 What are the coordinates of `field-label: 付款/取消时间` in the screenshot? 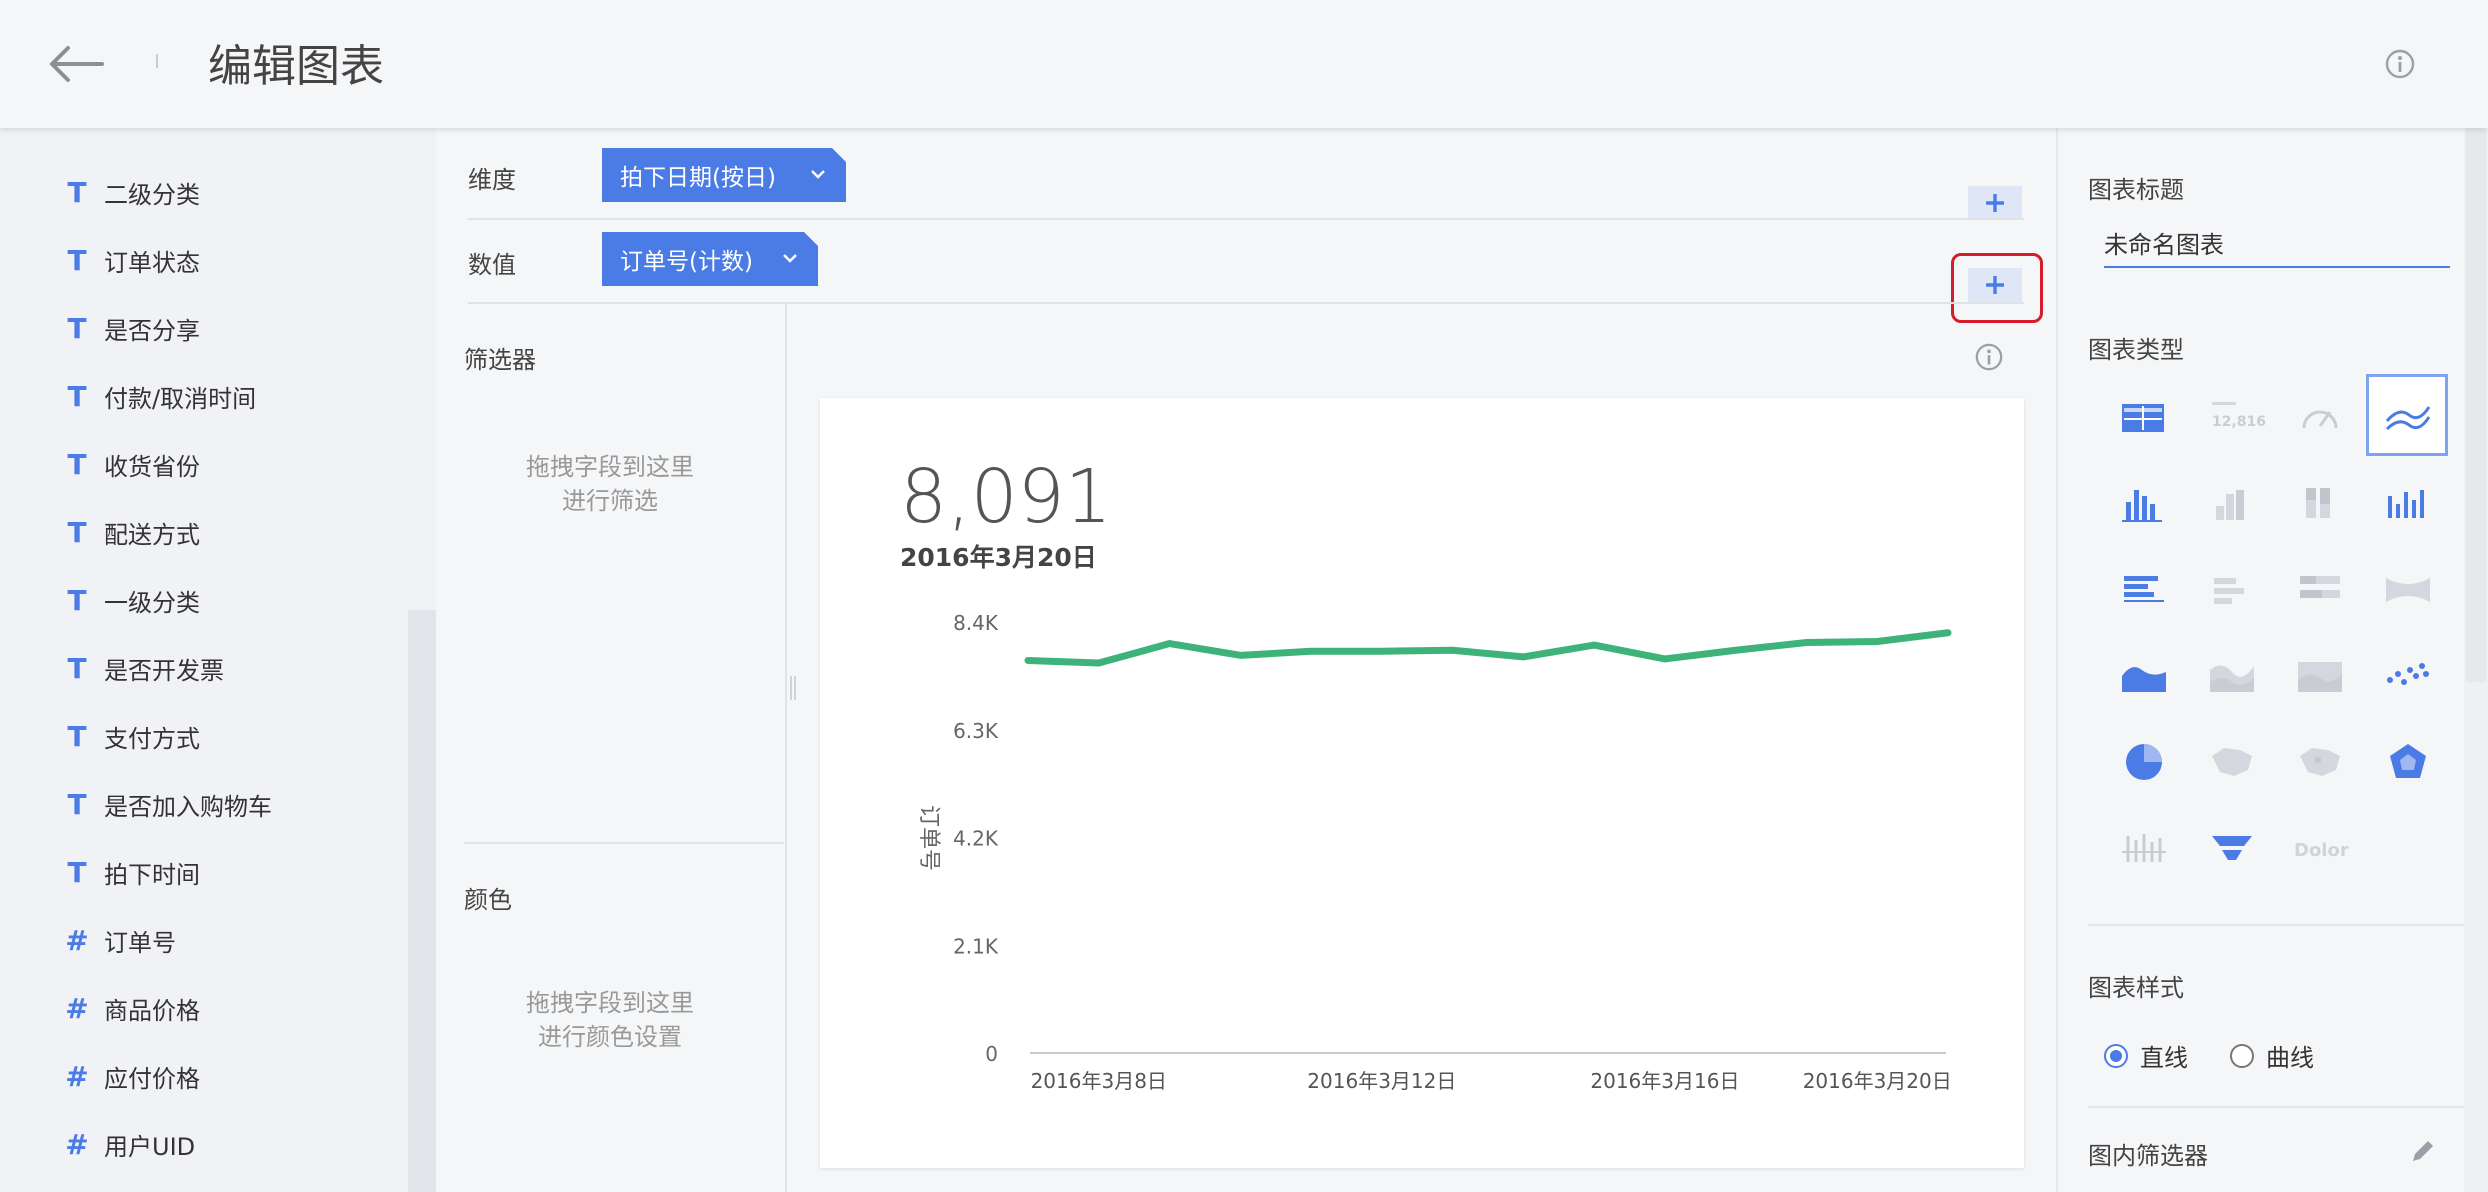 It's located at (180, 398).